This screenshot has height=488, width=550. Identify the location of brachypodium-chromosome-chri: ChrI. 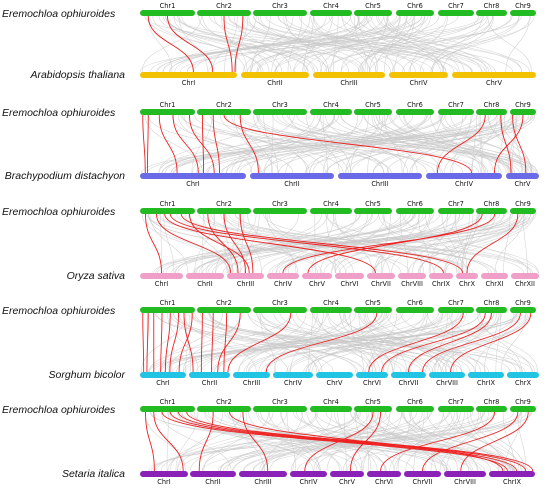
(193, 180).